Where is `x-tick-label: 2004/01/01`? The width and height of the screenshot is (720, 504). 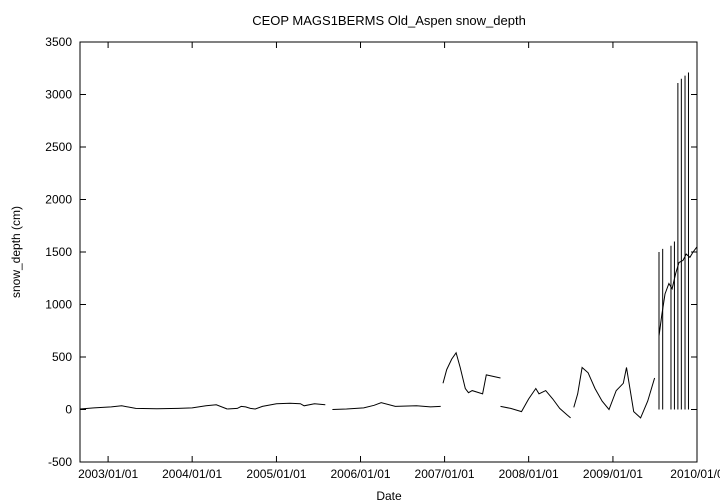 x-tick-label: 2004/01/01 is located at coordinates (192, 474).